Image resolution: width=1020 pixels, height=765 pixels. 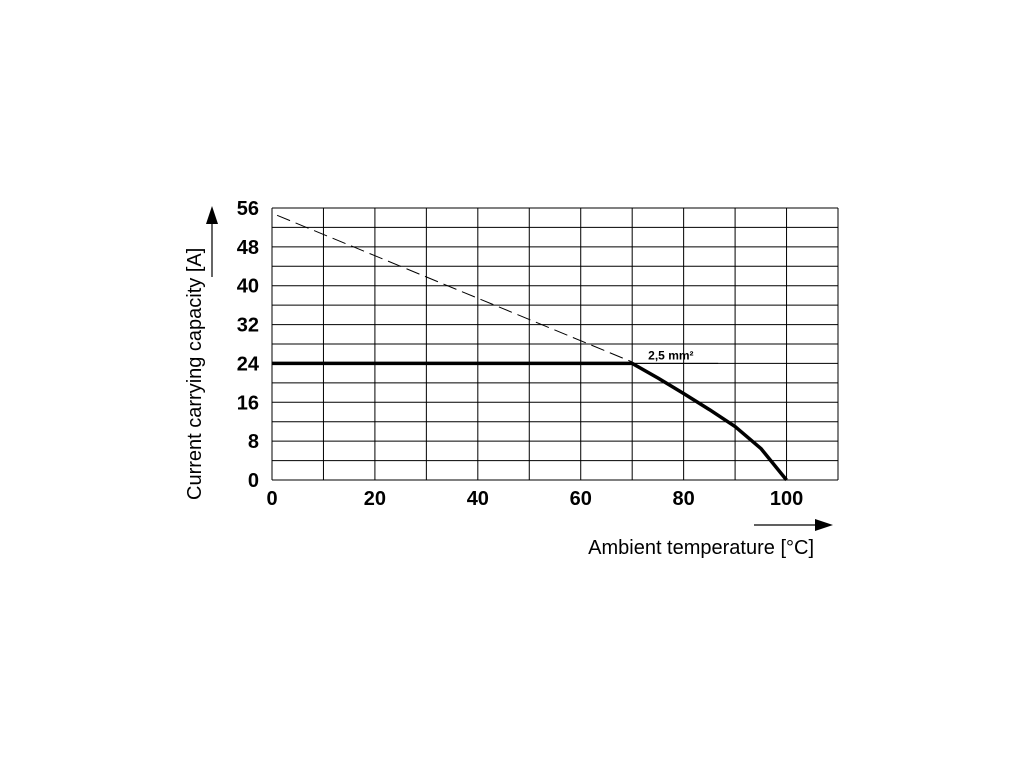 What do you see at coordinates (248, 345) in the screenshot?
I see `y-tick-labels: 0 8 16 24 32 40 48 56` at bounding box center [248, 345].